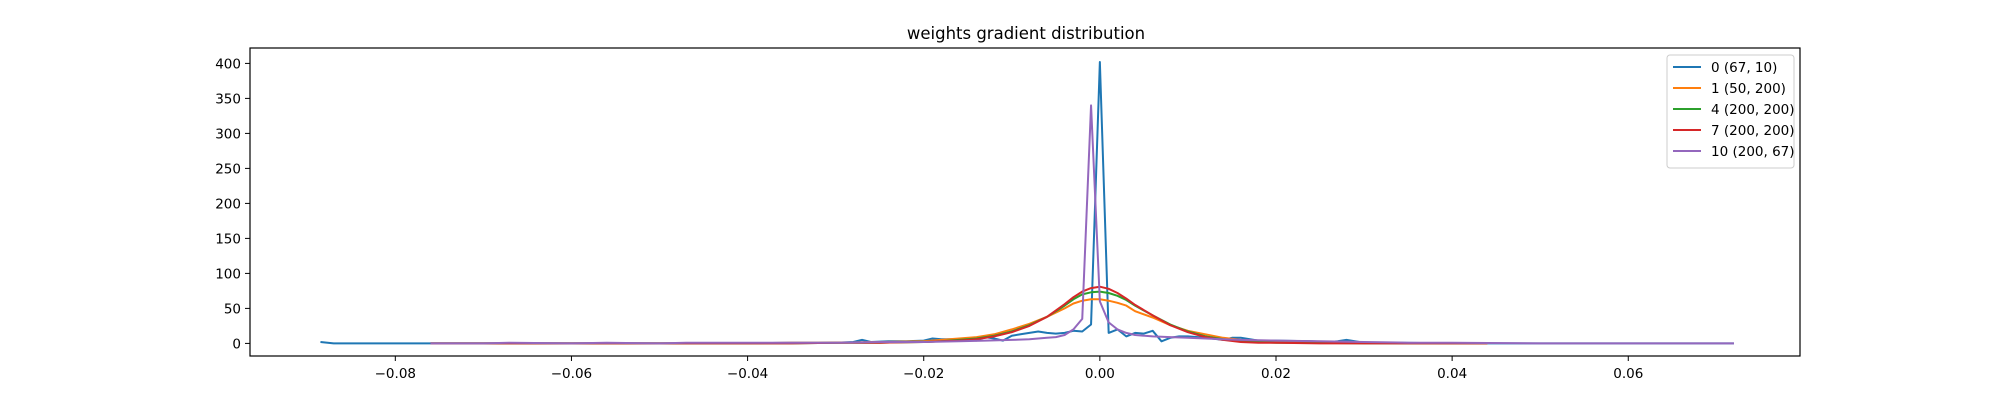 This screenshot has height=400, width=2000. I want to click on x-tick-label: 0.00, so click(1100, 374).